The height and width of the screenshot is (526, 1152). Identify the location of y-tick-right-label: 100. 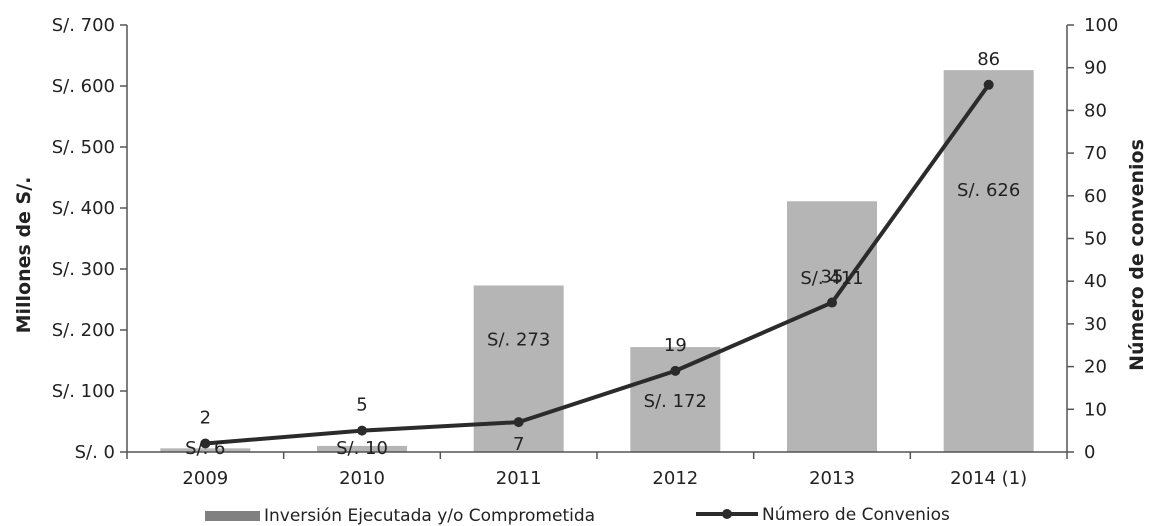
(1101, 25).